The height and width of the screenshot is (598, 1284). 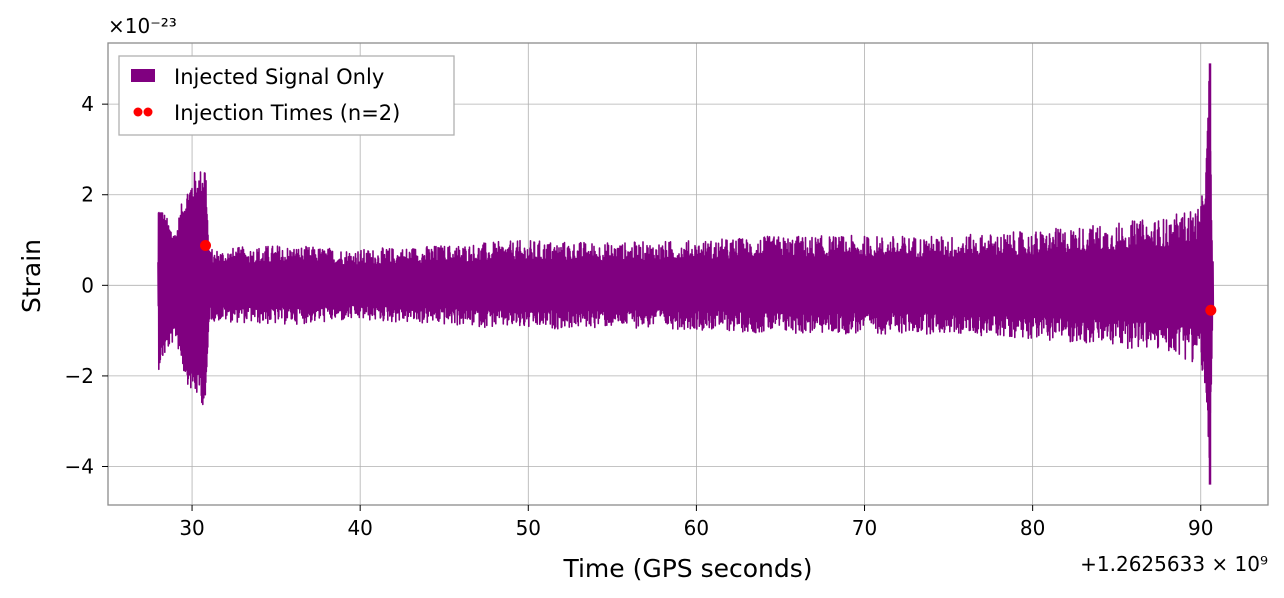 I want to click on legend-label-injection: Injection Times (n=2), so click(x=287, y=113).